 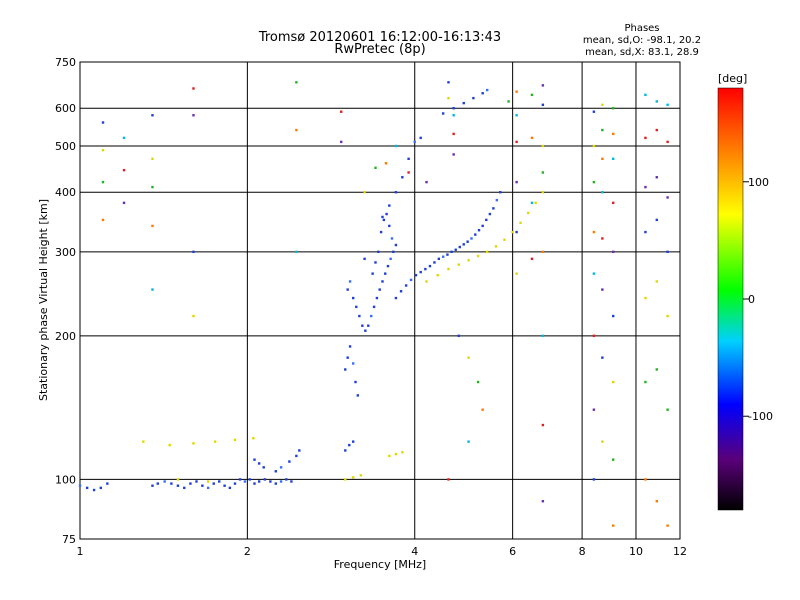 What do you see at coordinates (65, 108) in the screenshot?
I see `y-tick-label: 600` at bounding box center [65, 108].